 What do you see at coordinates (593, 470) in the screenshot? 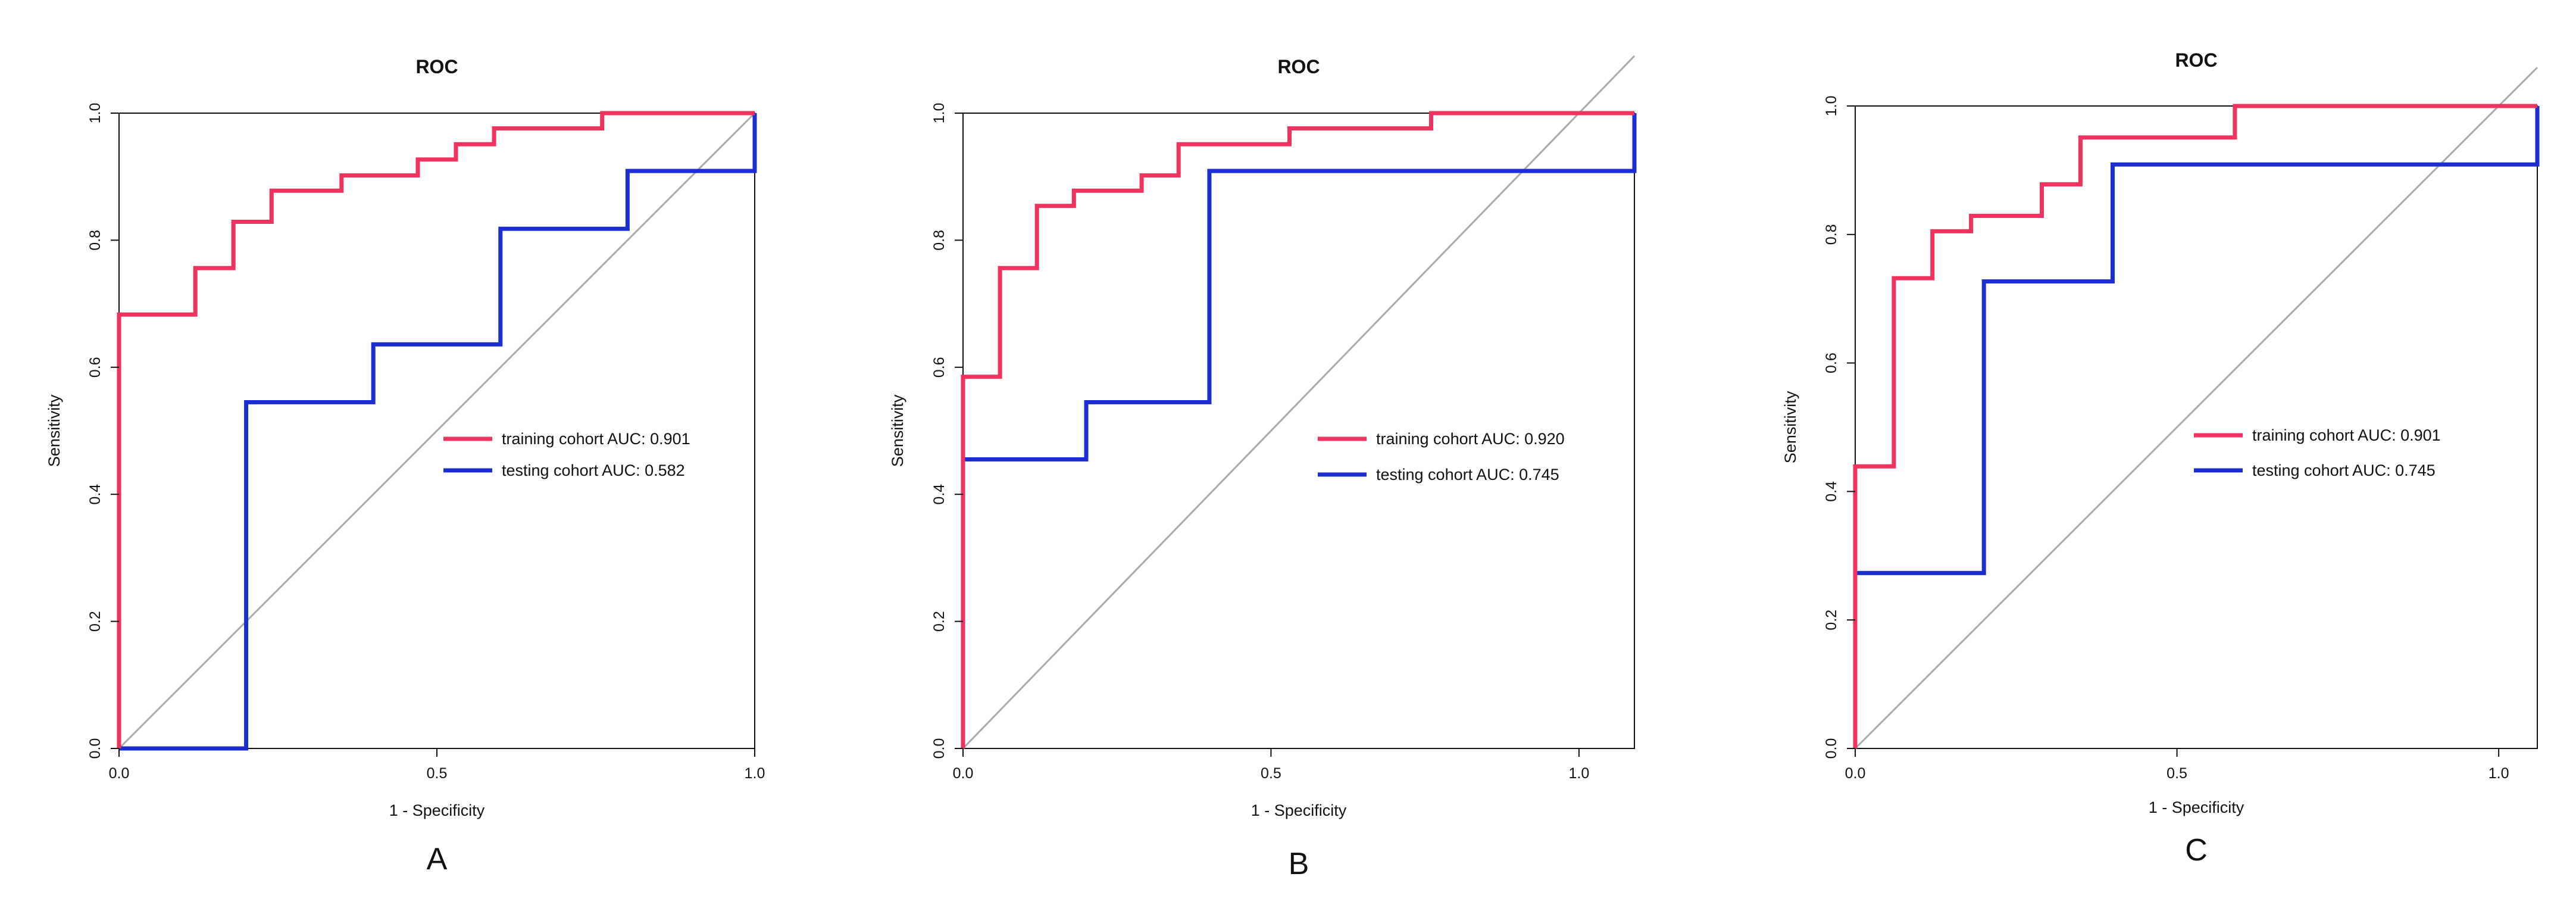
I see `legend-entry-testing: testing cohort AUC: 0.582` at bounding box center [593, 470].